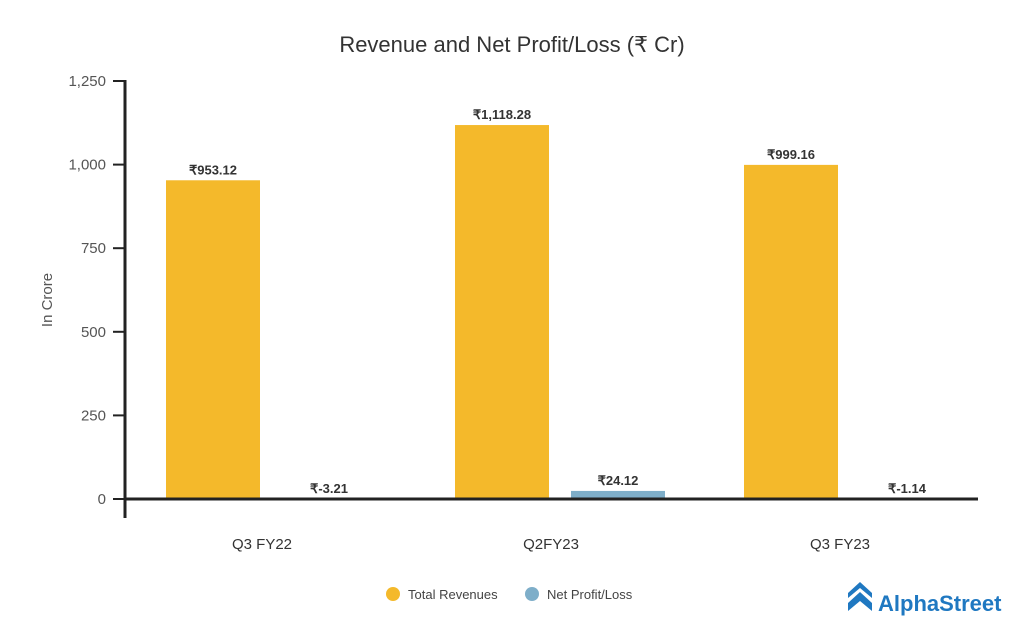  Describe the element at coordinates (509, 594) in the screenshot. I see `legend: Total Revenues Net Profit/Loss` at that location.